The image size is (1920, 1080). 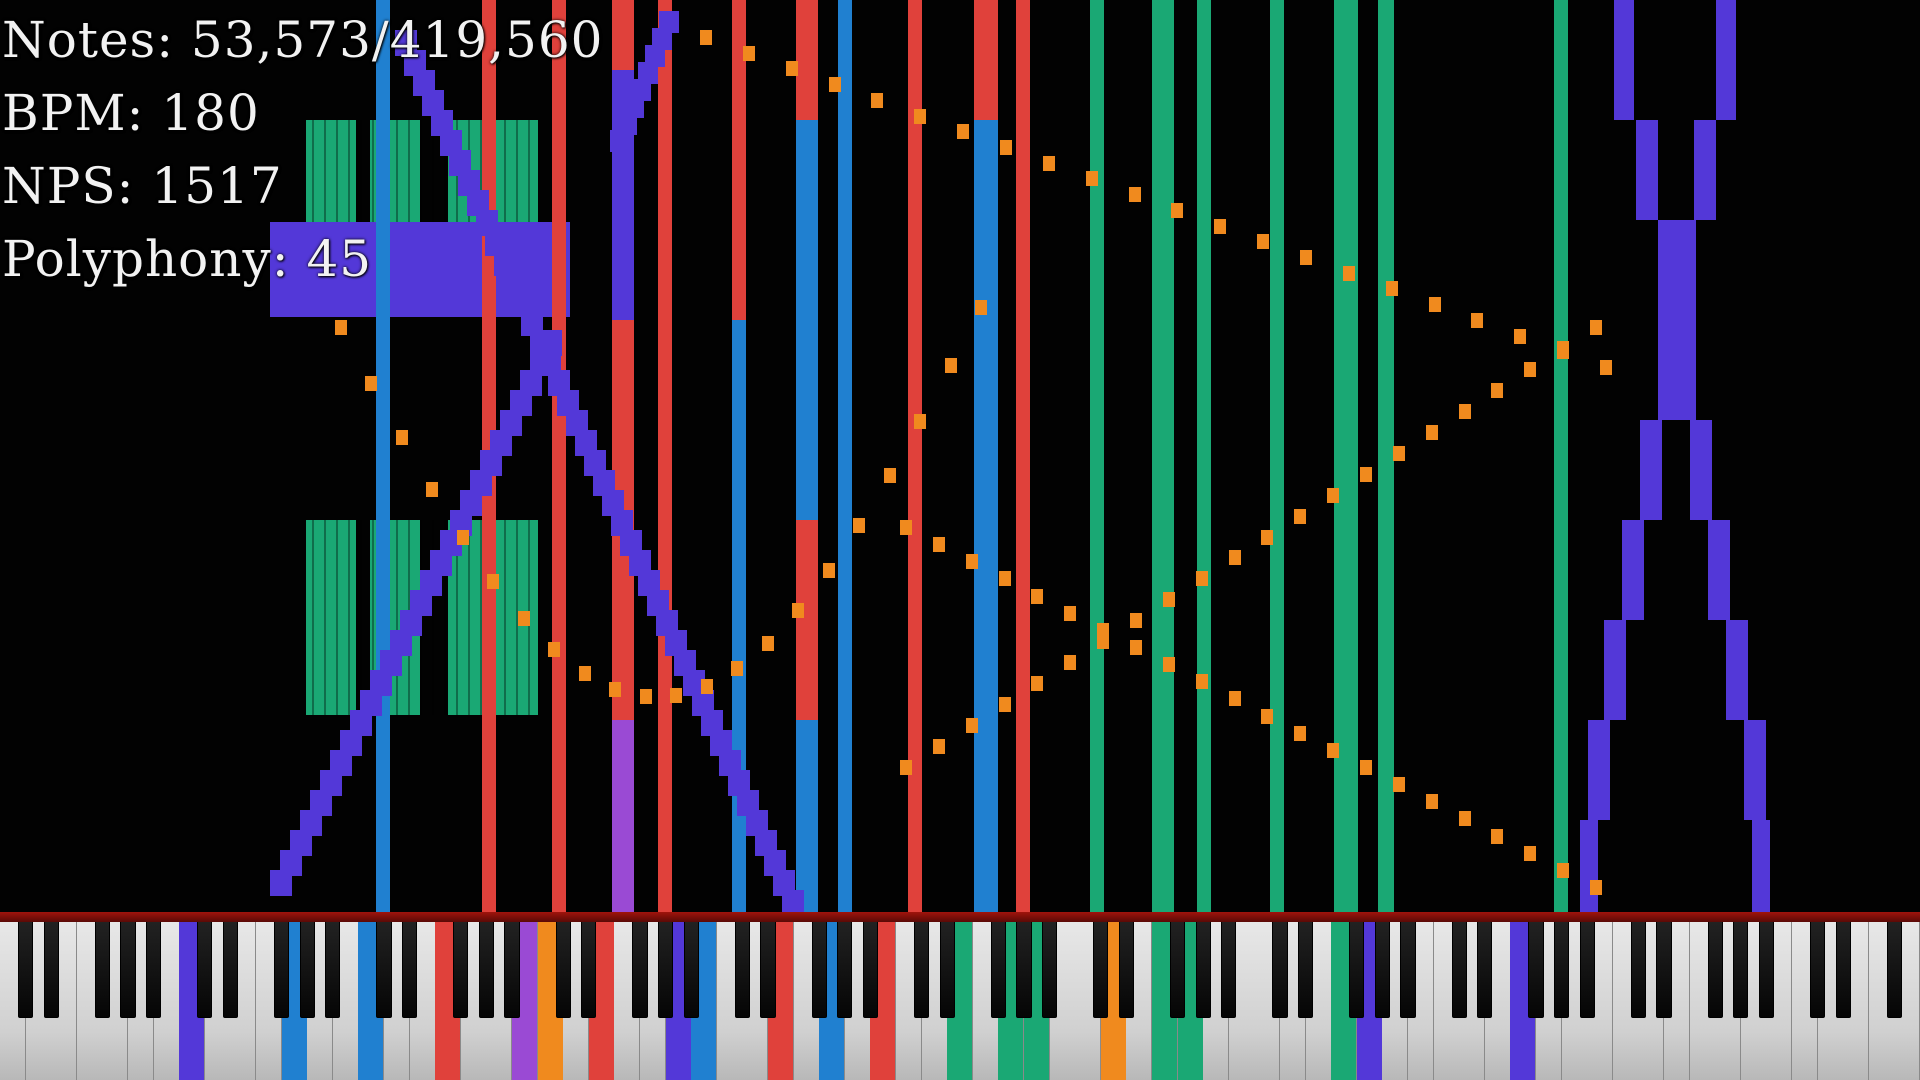 What do you see at coordinates (960, 917) in the screenshot?
I see `keyboard-top-edge` at bounding box center [960, 917].